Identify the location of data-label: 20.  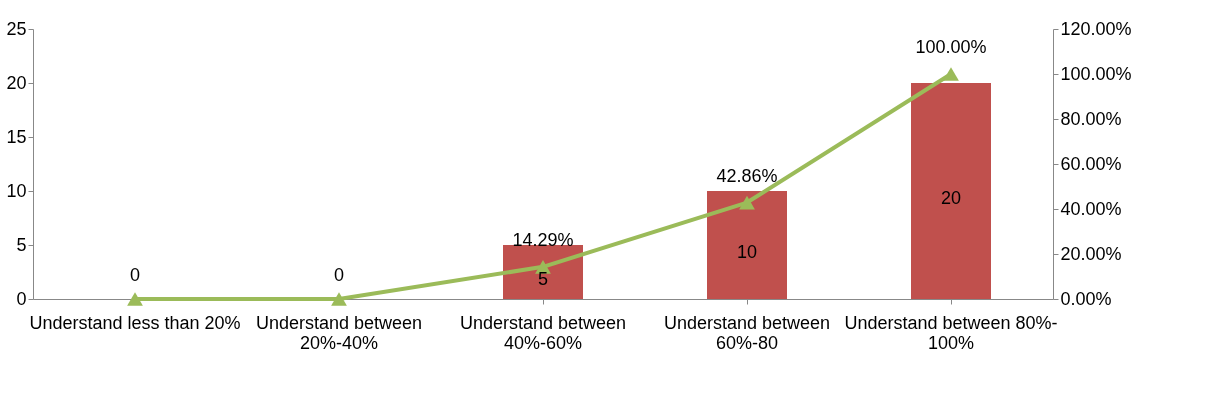
(951, 198).